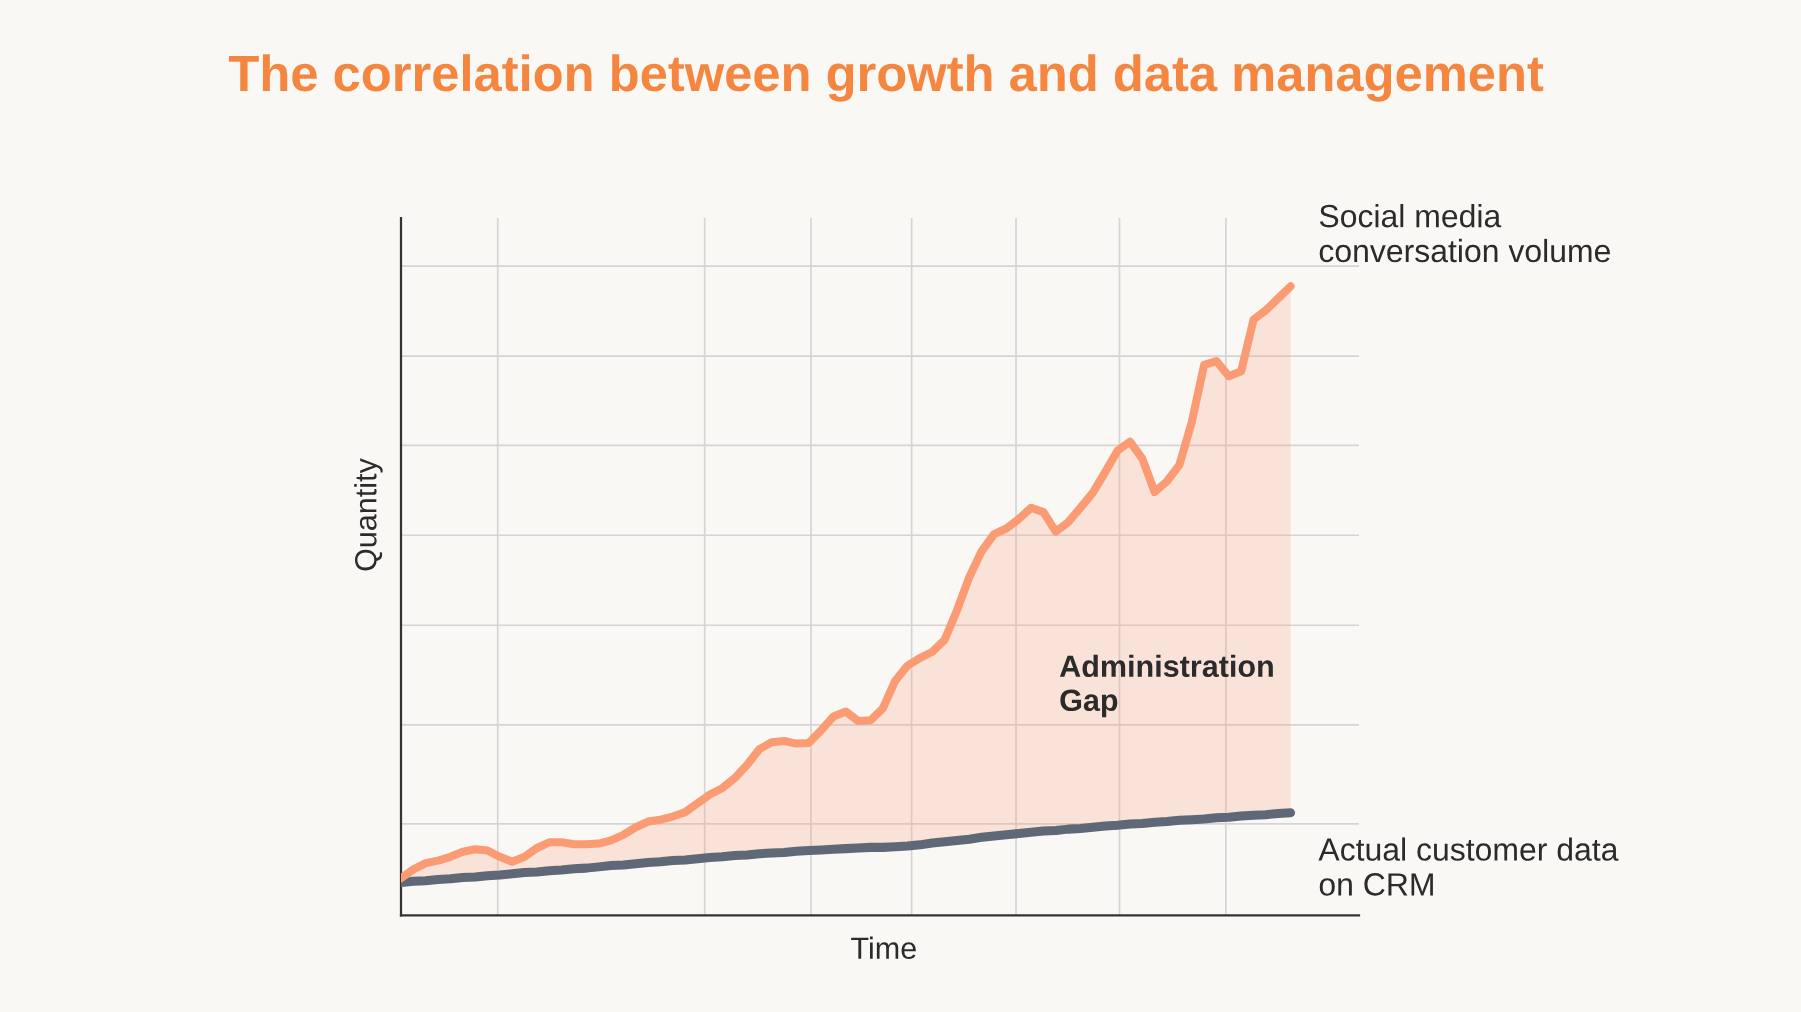 The image size is (1801, 1012). What do you see at coordinates (883, 948) in the screenshot?
I see `x-axis-title: Time` at bounding box center [883, 948].